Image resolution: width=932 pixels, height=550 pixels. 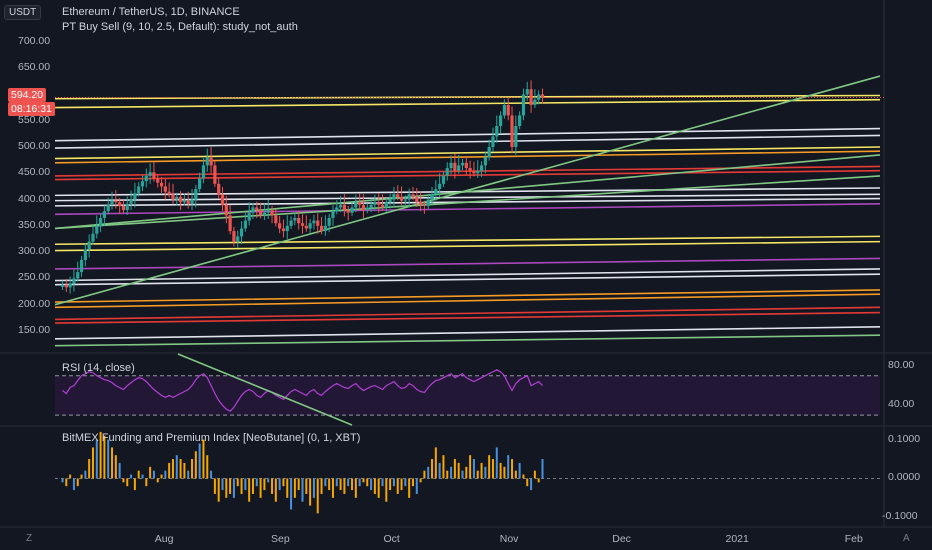 I want to click on funding-axis-label: -0.1000, so click(x=900, y=516).